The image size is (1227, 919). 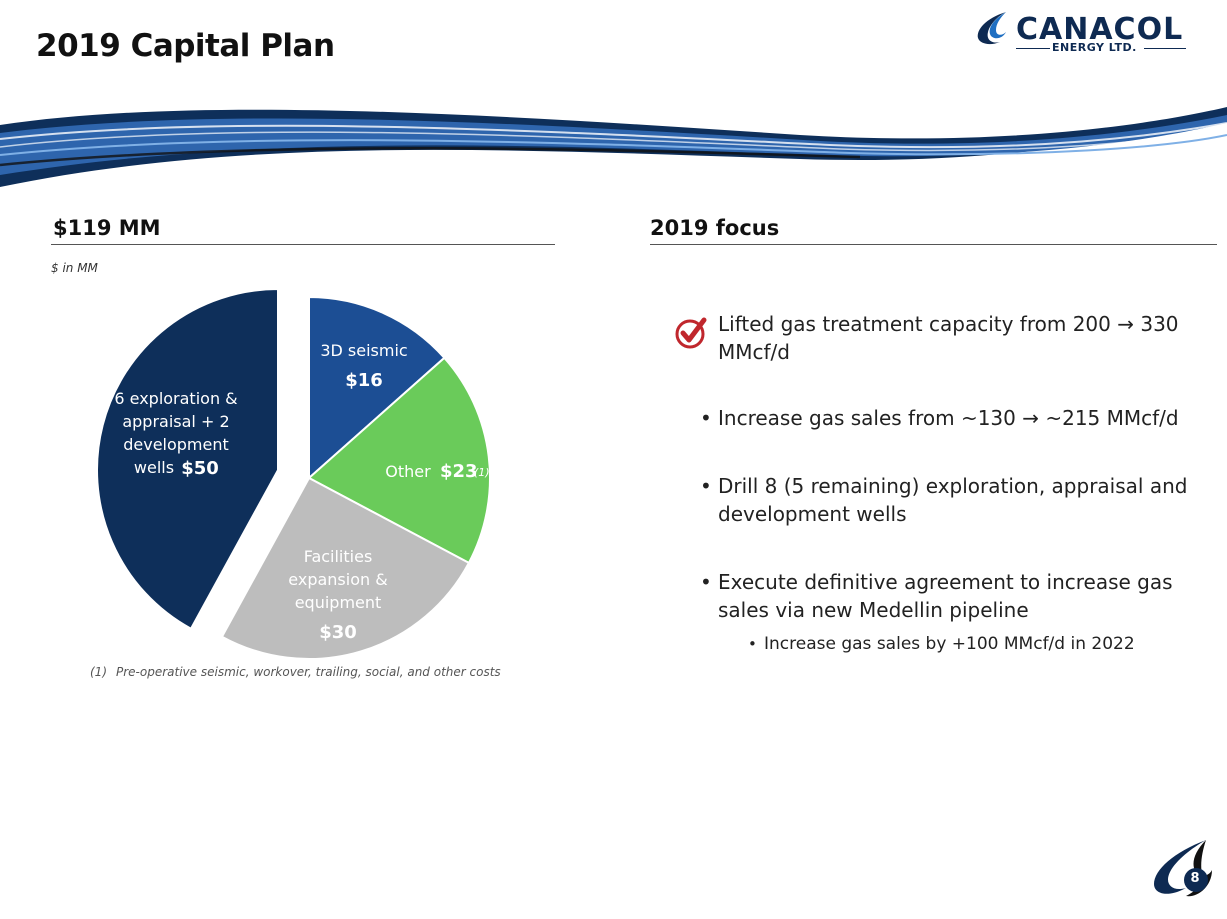 I want to click on logo-rule-left, so click(x=1033, y=48).